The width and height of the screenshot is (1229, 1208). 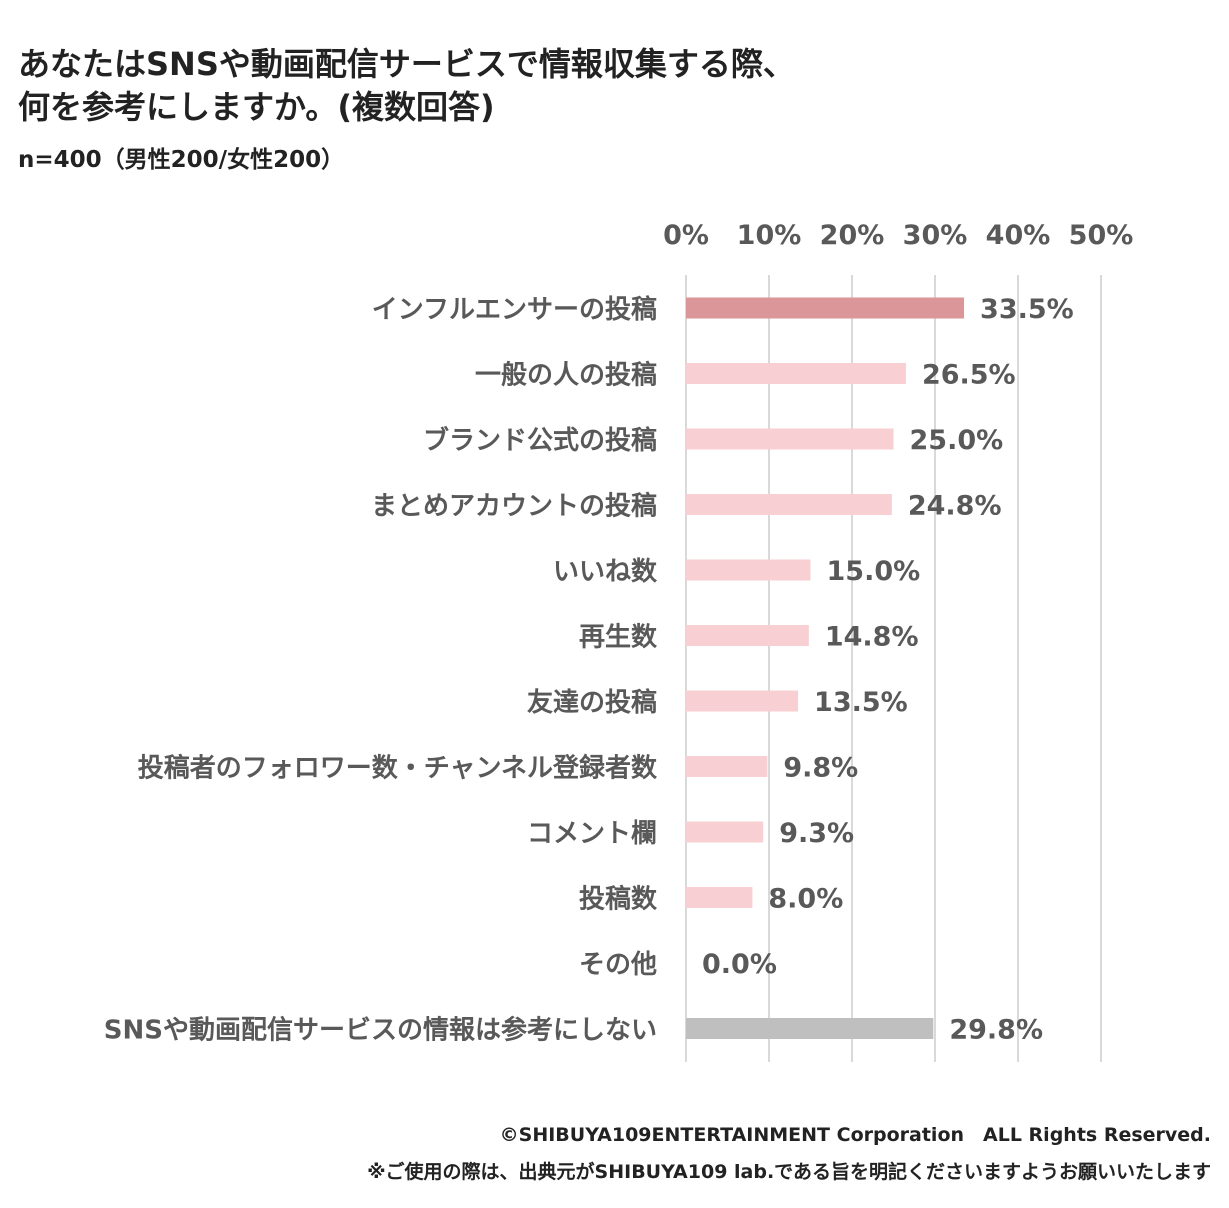 I want to click on value-label: 9.8%, so click(x=820, y=768).